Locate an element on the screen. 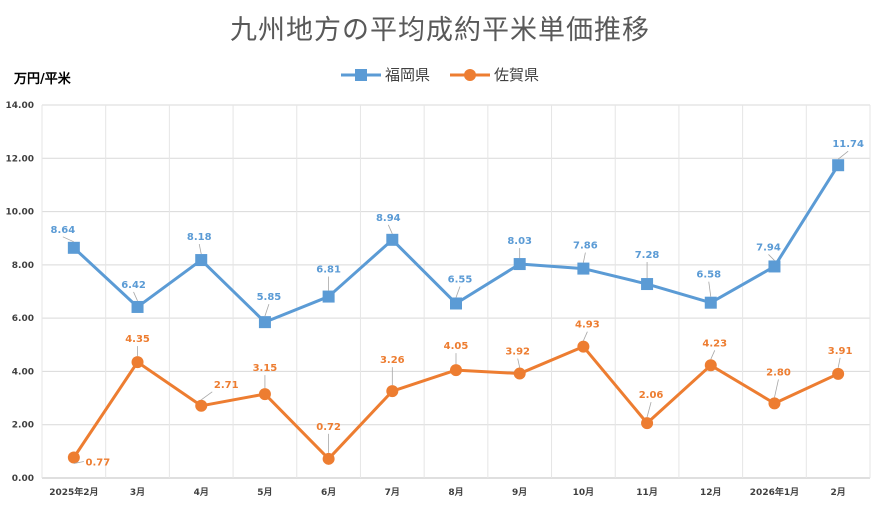 Image resolution: width=880 pixels, height=506 pixels. data-label: 3.92 is located at coordinates (517, 352).